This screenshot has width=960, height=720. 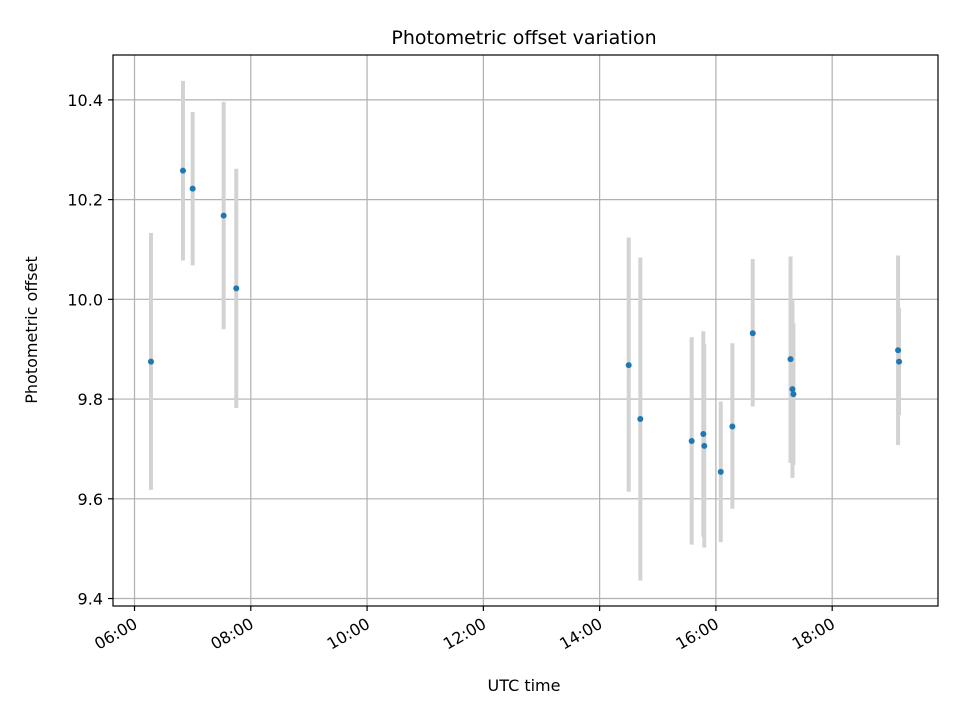 What do you see at coordinates (85, 100) in the screenshot?
I see `y-tick-label: 10.4` at bounding box center [85, 100].